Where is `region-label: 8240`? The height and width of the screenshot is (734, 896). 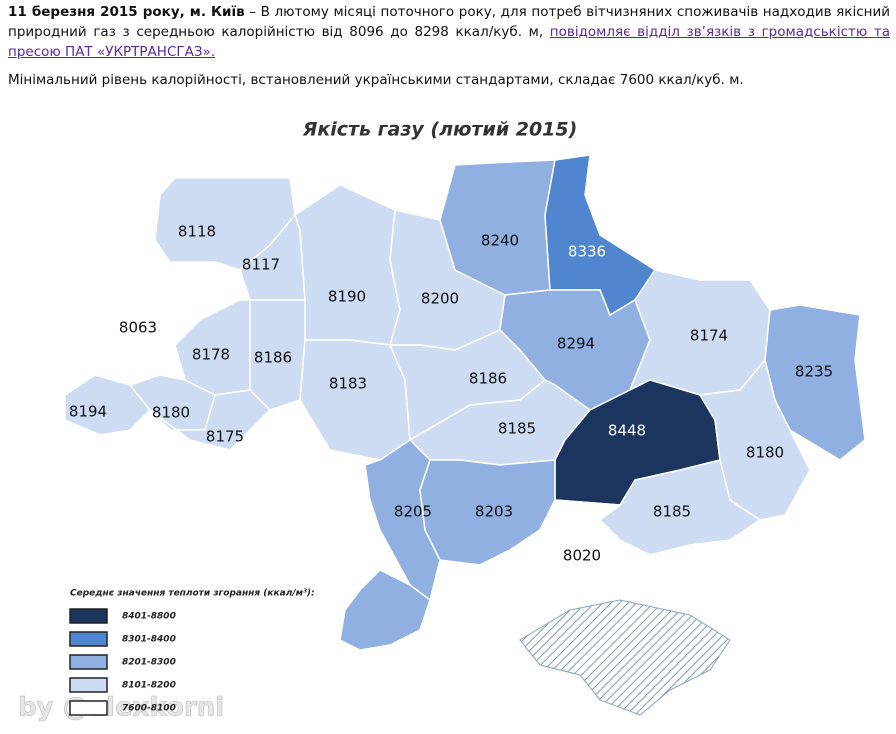 region-label: 8240 is located at coordinates (500, 241).